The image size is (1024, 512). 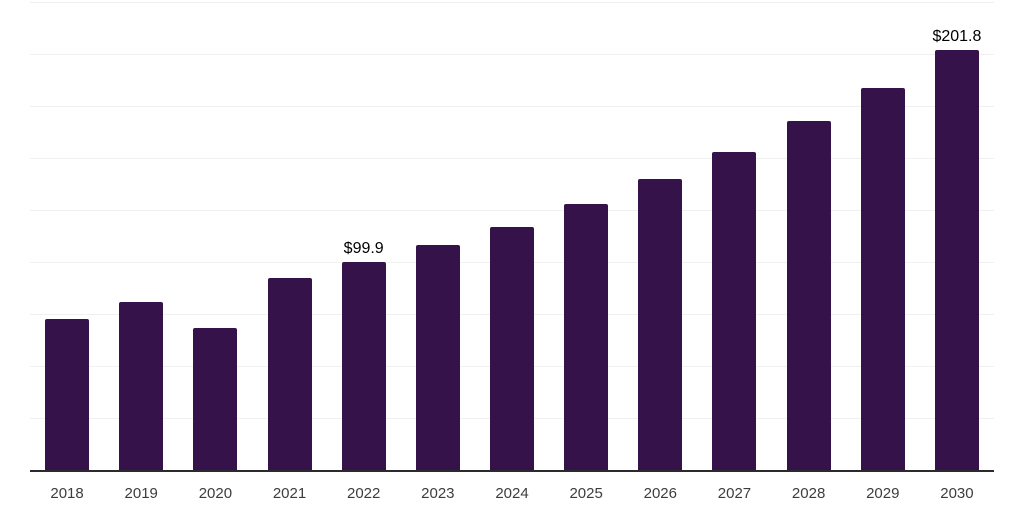 I want to click on x-tick-2028: 2028, so click(x=808, y=493).